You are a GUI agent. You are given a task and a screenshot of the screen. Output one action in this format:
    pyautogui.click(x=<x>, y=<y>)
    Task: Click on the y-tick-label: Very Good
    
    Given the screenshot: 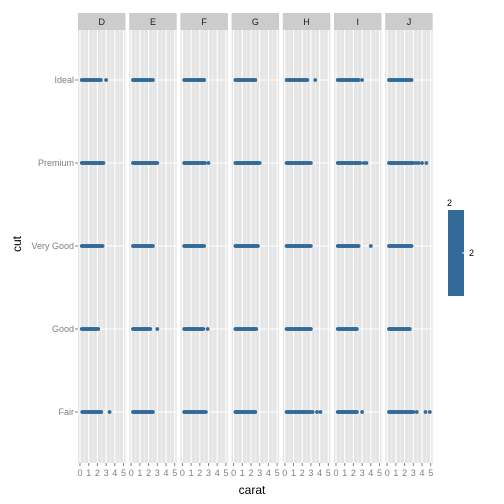 What is the action you would take?
    pyautogui.click(x=52, y=246)
    